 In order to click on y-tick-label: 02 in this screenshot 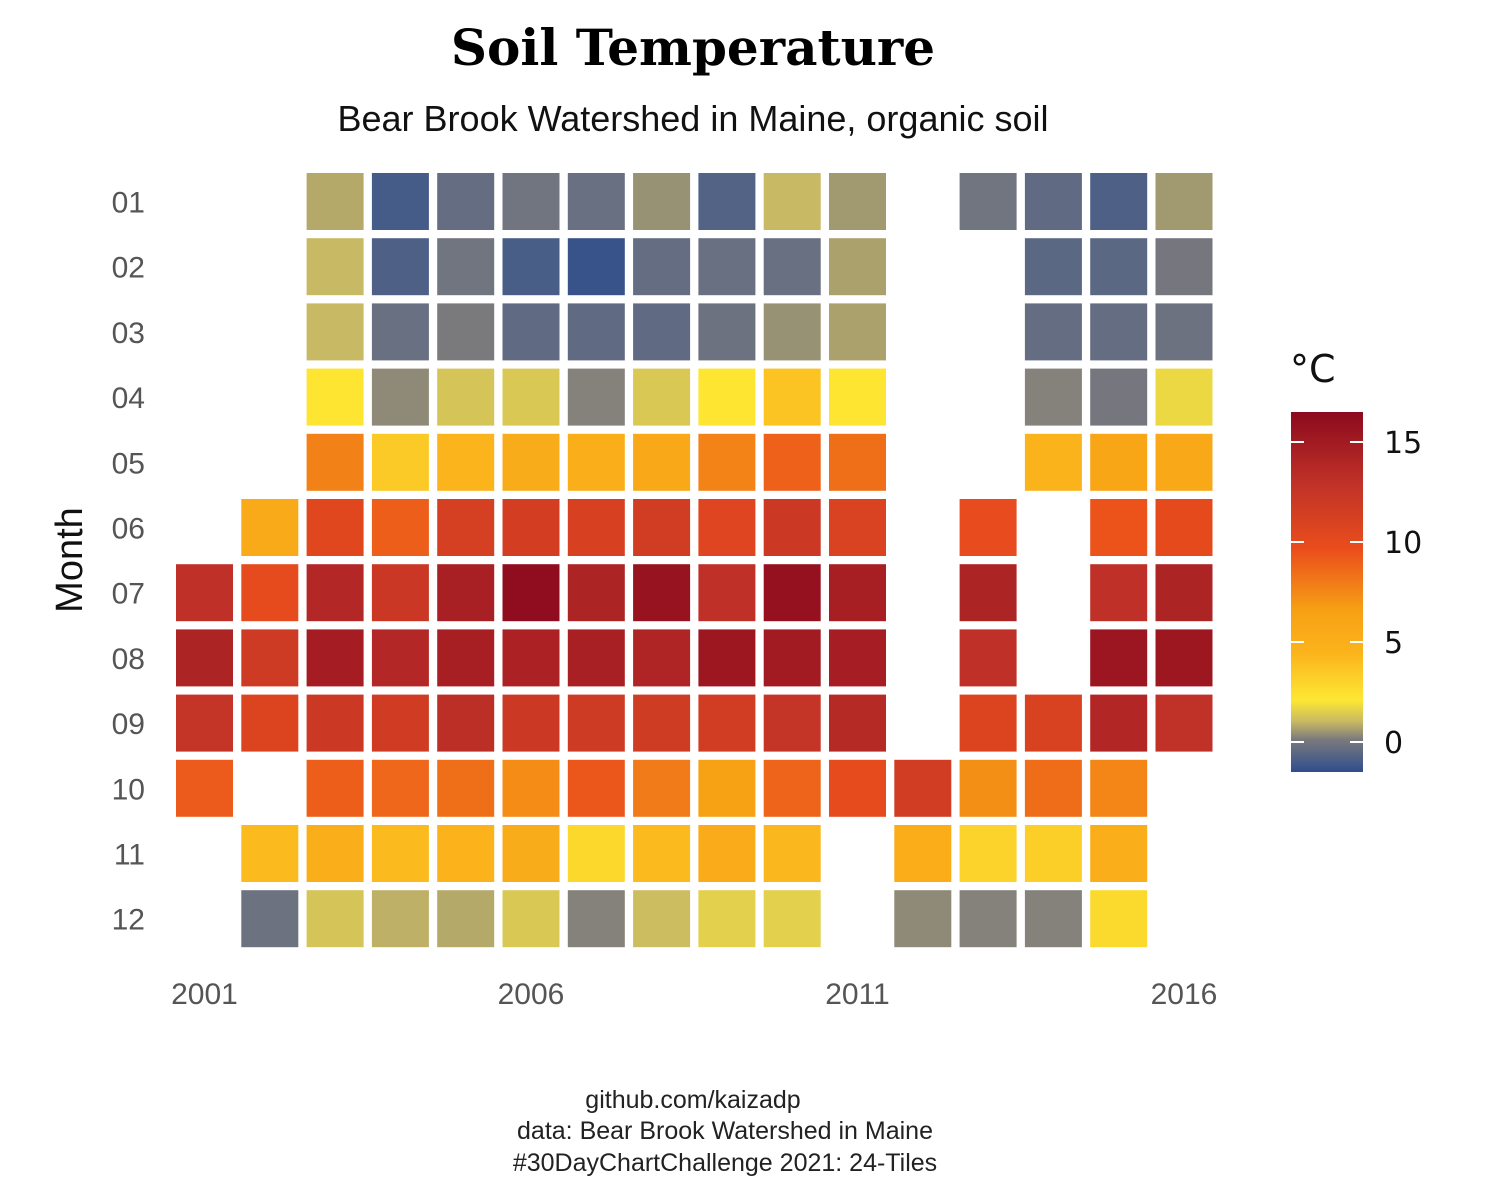, I will do `click(128, 268)`.